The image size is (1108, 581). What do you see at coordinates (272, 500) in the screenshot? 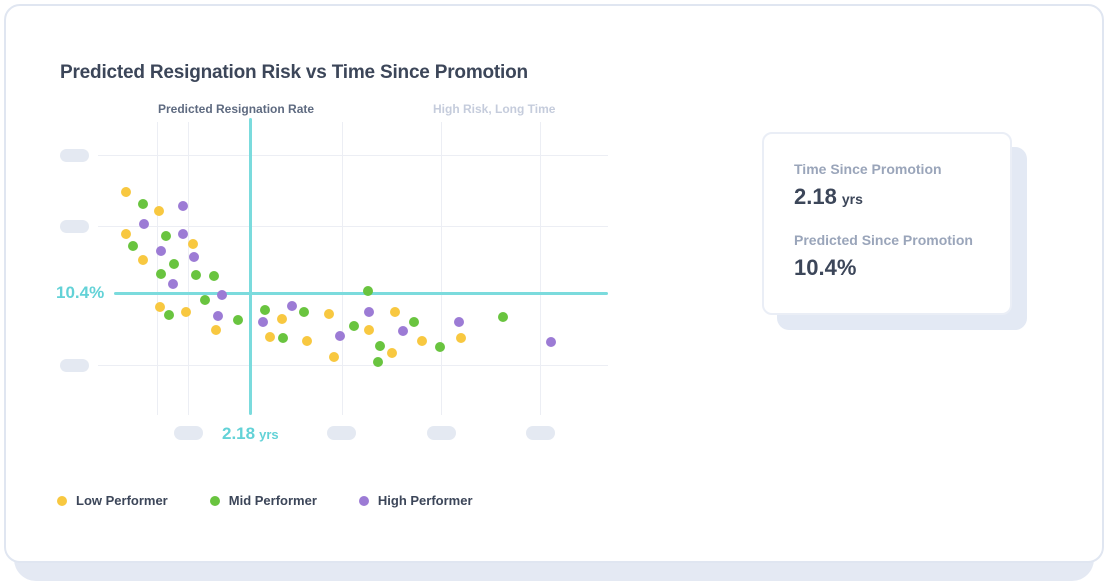
I see `legend-label: Mid Performer` at bounding box center [272, 500].